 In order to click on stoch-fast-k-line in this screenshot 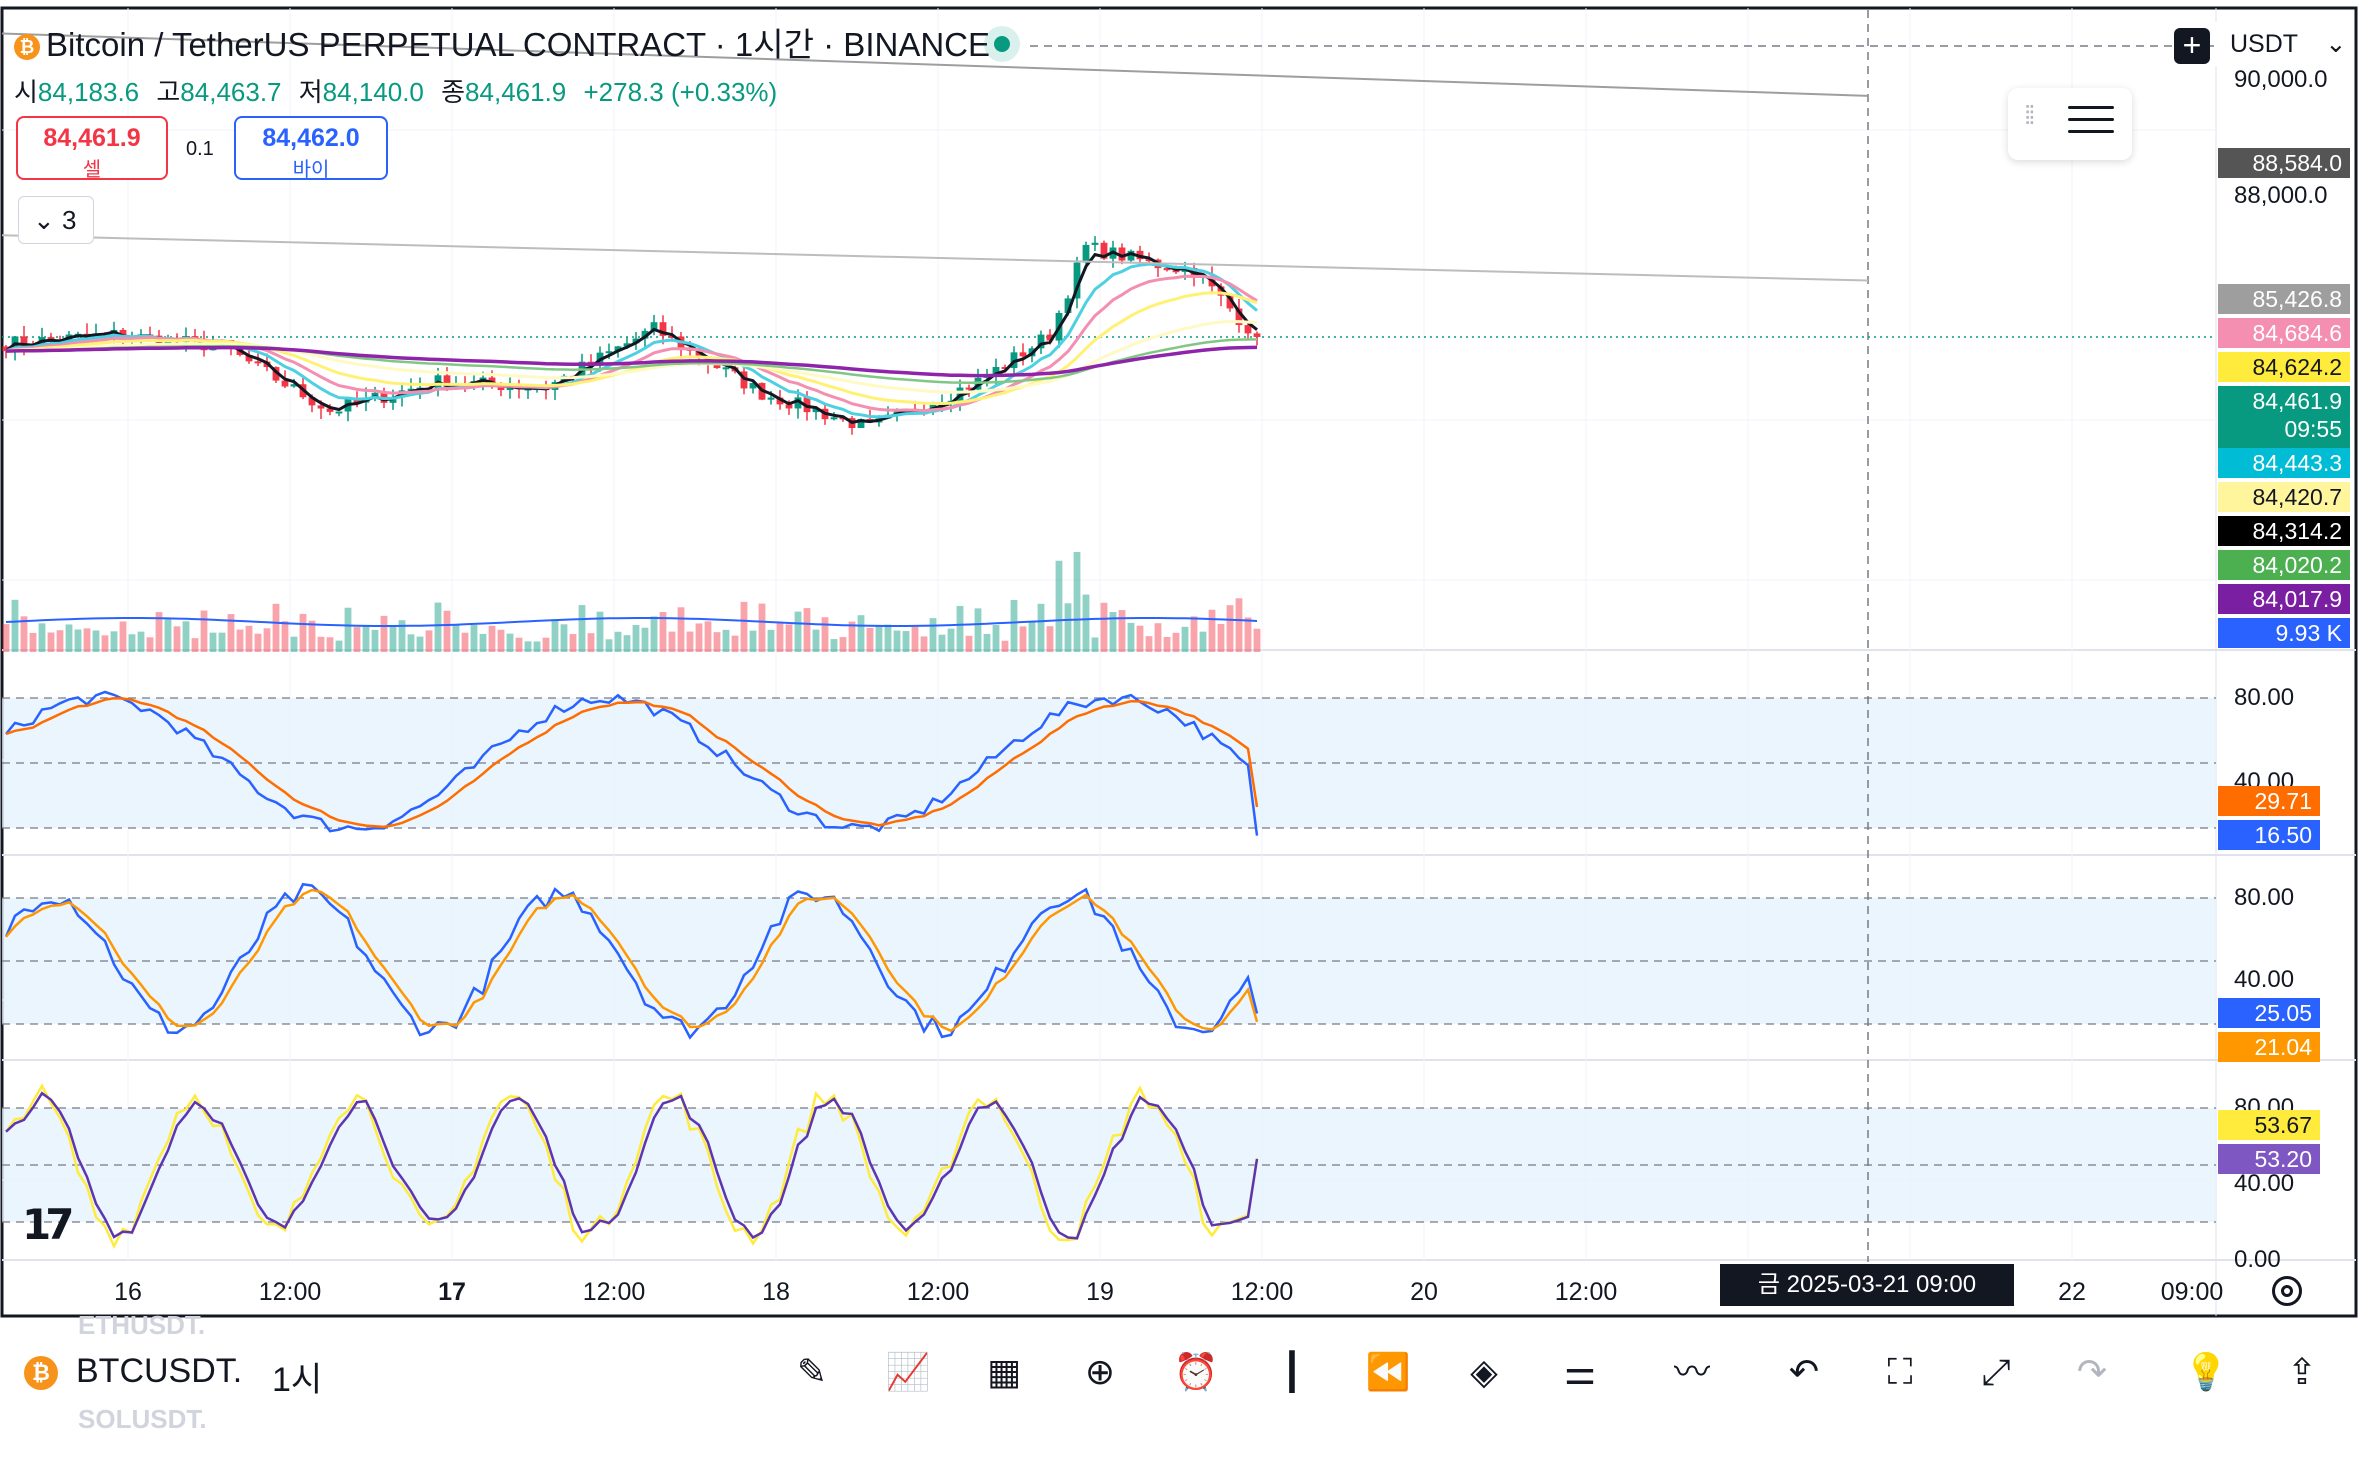, I will do `click(631, 1166)`.